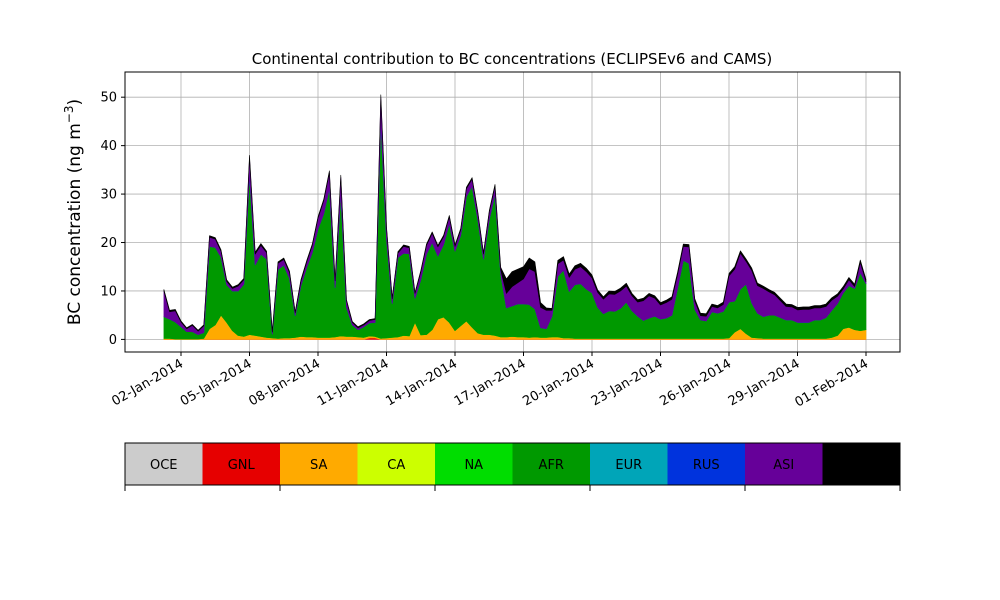  I want to click on legend-label-eur: EUR, so click(628, 465).